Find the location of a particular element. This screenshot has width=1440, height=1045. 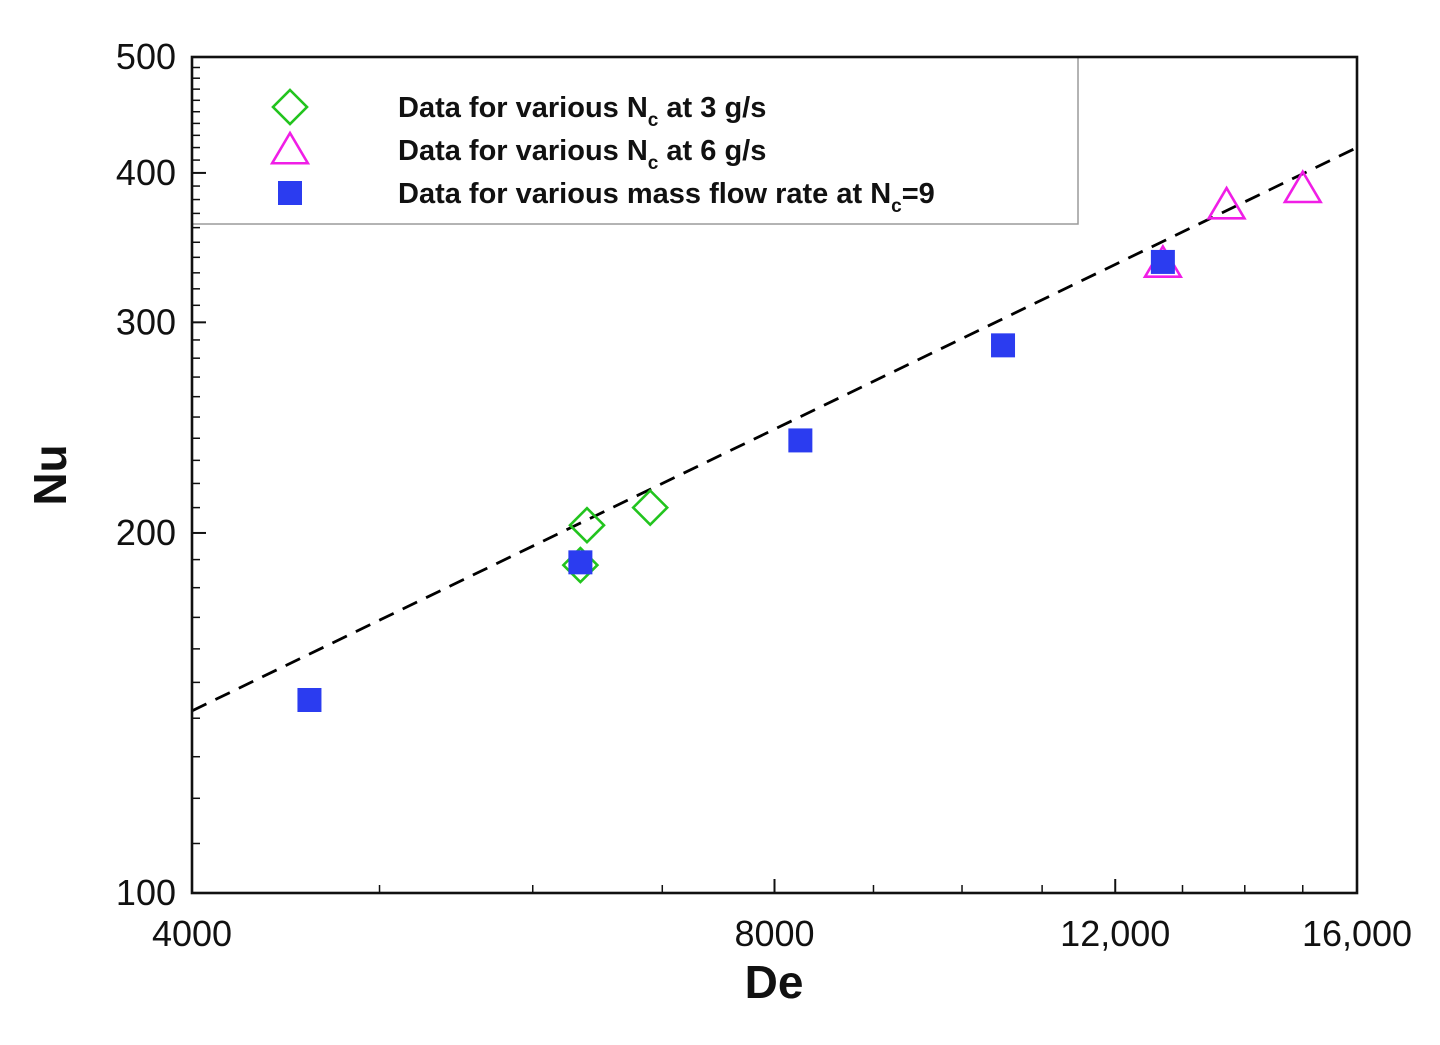

x-tick-label-1: 4000 is located at coordinates (192, 933).